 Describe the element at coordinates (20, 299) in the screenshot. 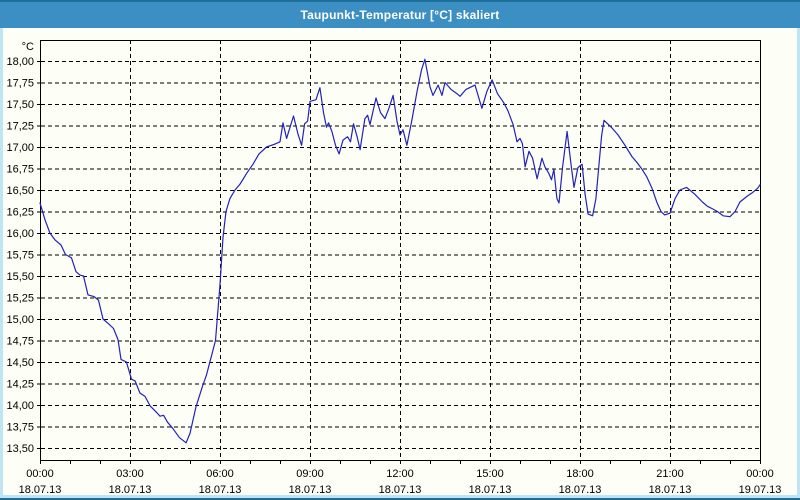

I see `y-tick-label: 15,25` at that location.